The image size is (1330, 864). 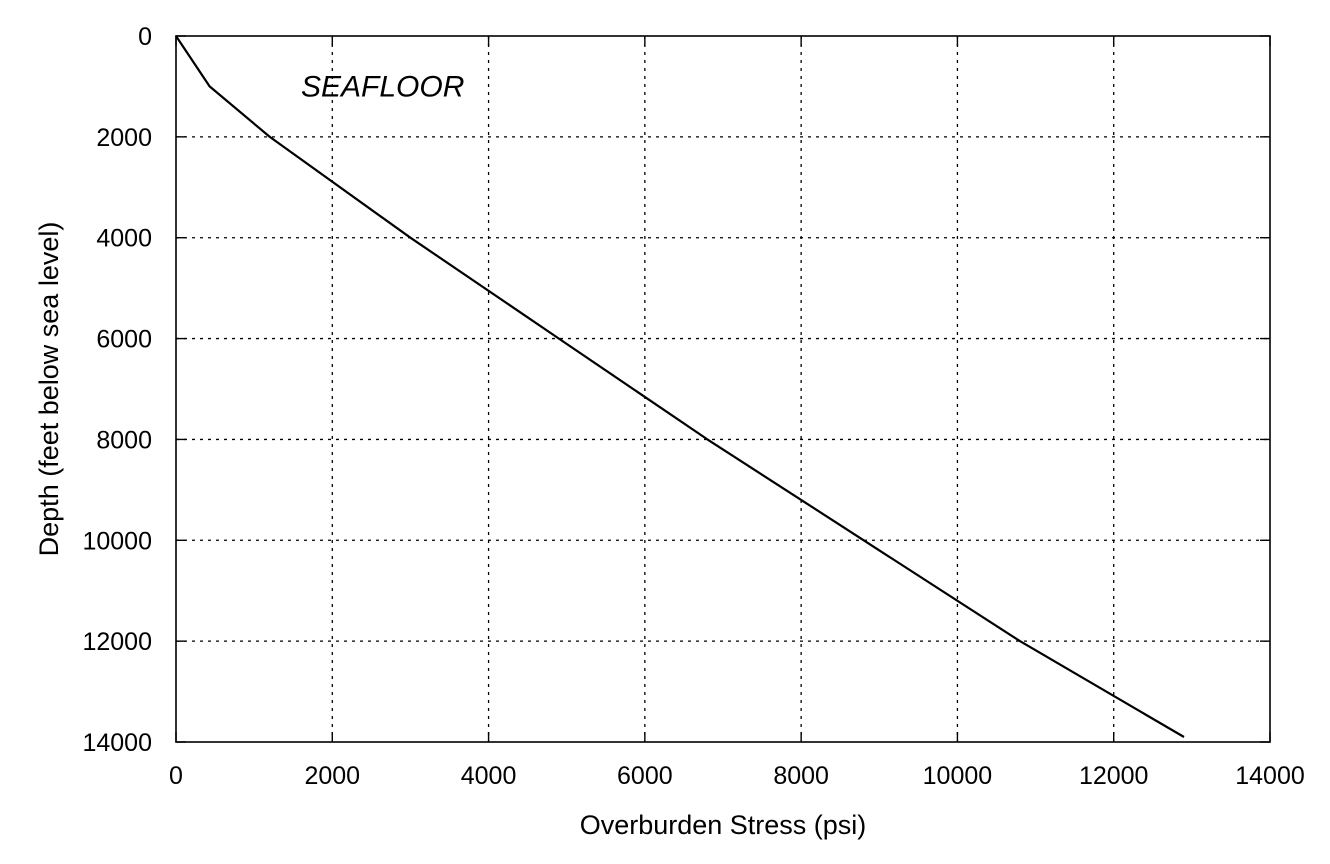 What do you see at coordinates (176, 776) in the screenshot?
I see `x-tick-label: 0` at bounding box center [176, 776].